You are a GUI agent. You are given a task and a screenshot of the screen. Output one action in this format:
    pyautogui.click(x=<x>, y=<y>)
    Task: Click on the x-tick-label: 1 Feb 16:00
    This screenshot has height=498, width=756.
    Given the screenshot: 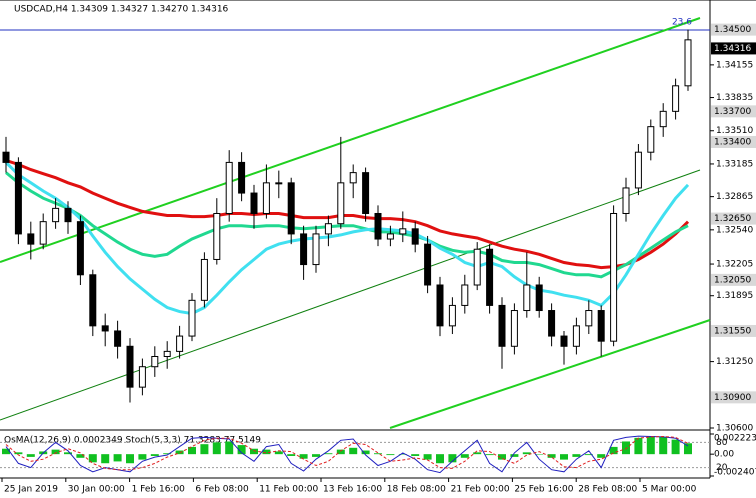 What is the action you would take?
    pyautogui.click(x=159, y=490)
    